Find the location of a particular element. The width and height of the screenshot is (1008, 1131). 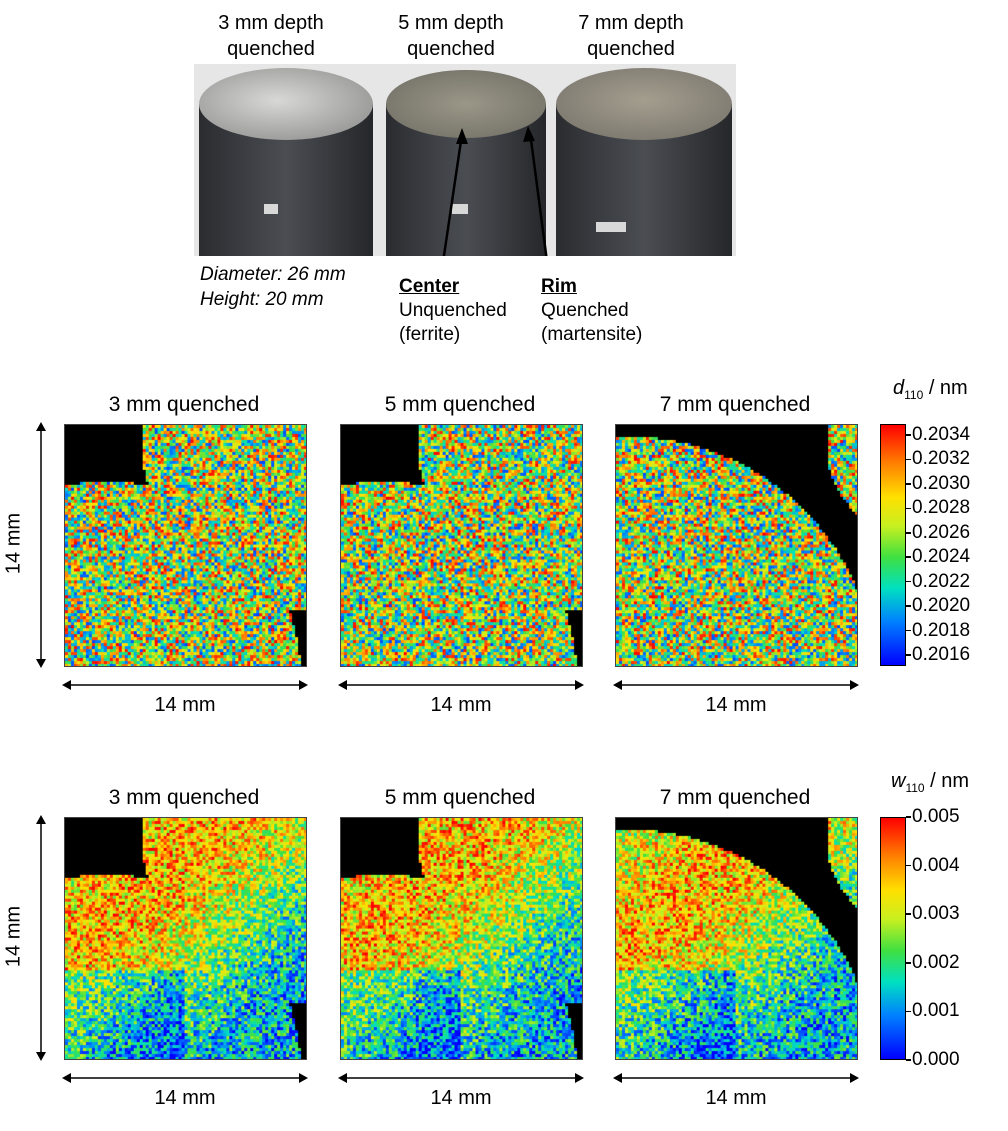

sample-photo is located at coordinates (465, 160).